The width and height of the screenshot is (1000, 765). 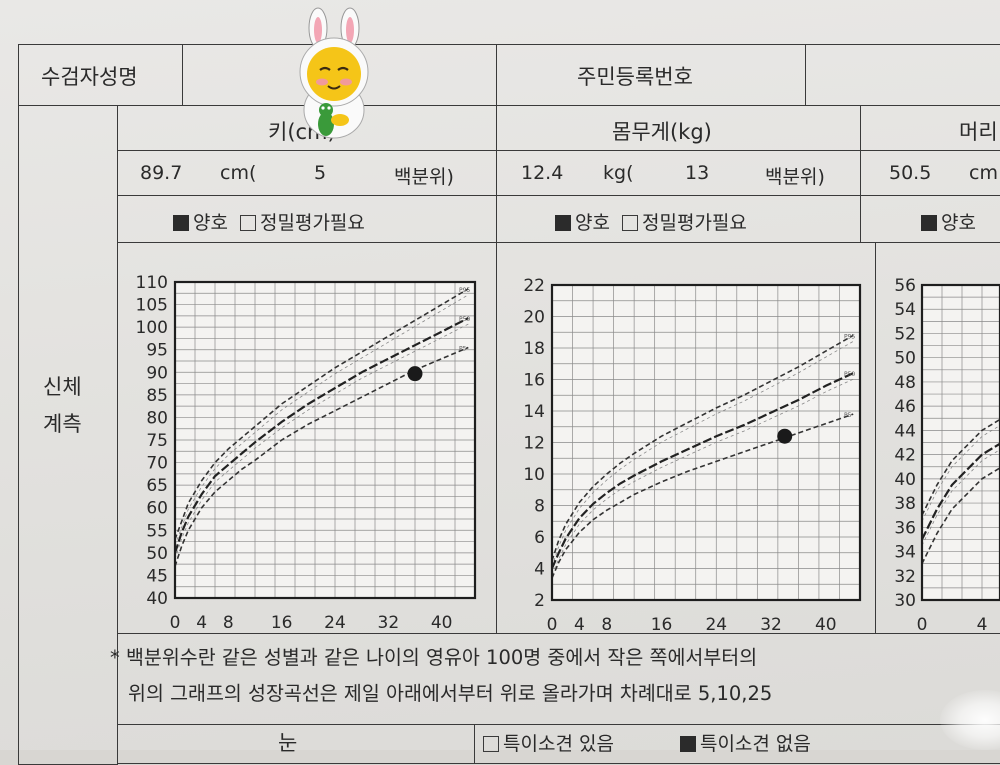 I want to click on weight-chart-y-tick-2: 6, so click(x=539, y=538).